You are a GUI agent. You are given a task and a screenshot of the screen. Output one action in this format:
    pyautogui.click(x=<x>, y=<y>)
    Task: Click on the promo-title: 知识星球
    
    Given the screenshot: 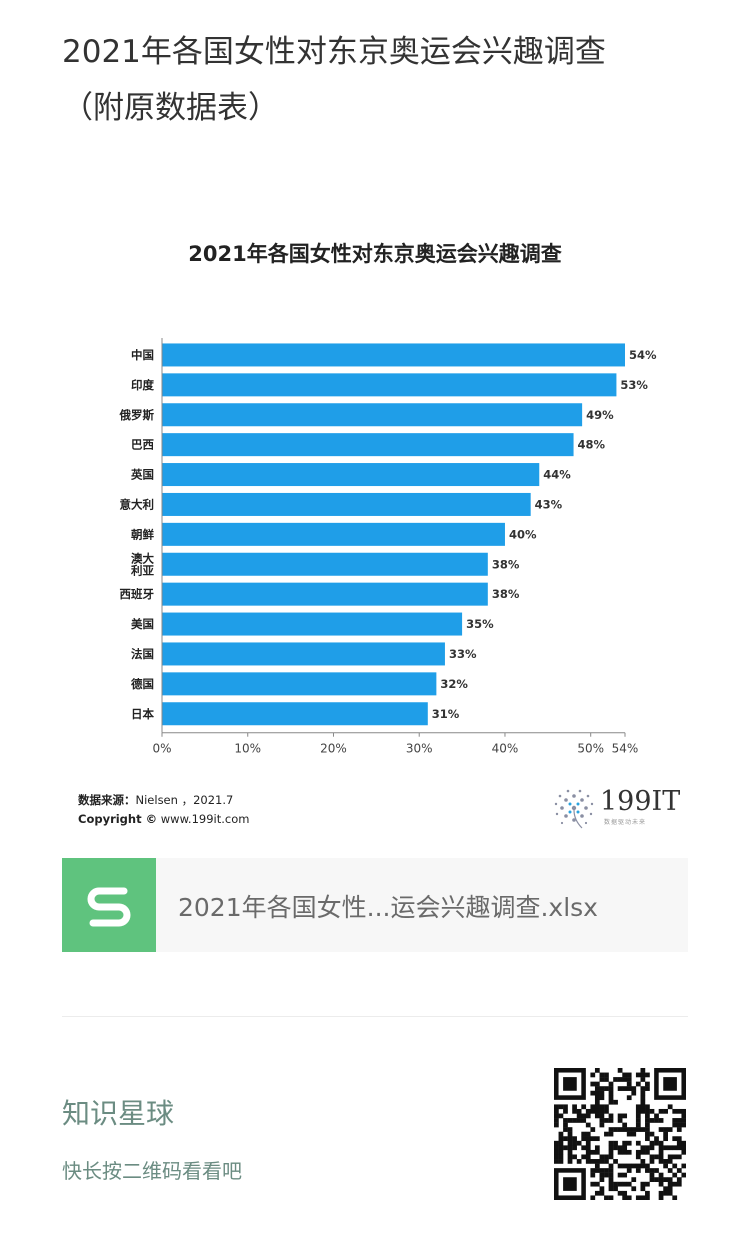 What is the action you would take?
    pyautogui.click(x=118, y=1113)
    